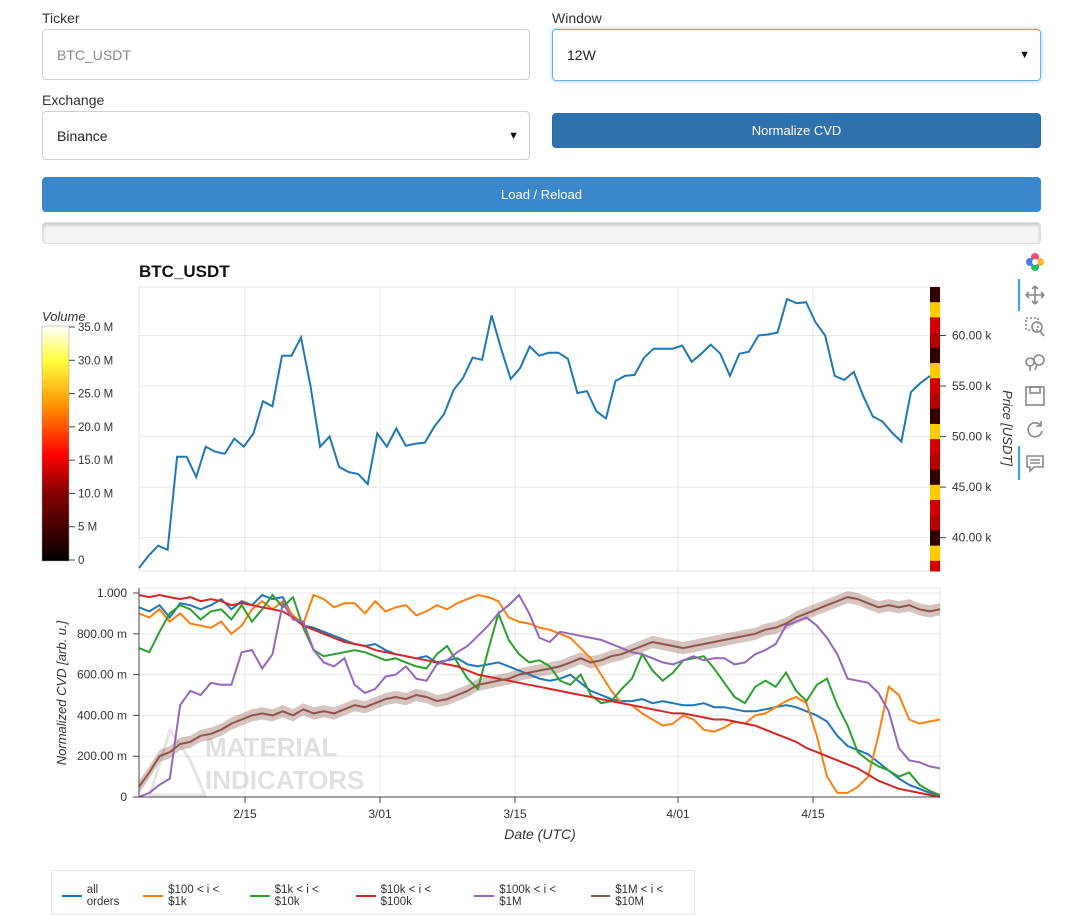 This screenshot has height=915, width=1080. What do you see at coordinates (286, 135) in the screenshot?
I see `exchange-select: Binance ▼` at bounding box center [286, 135].